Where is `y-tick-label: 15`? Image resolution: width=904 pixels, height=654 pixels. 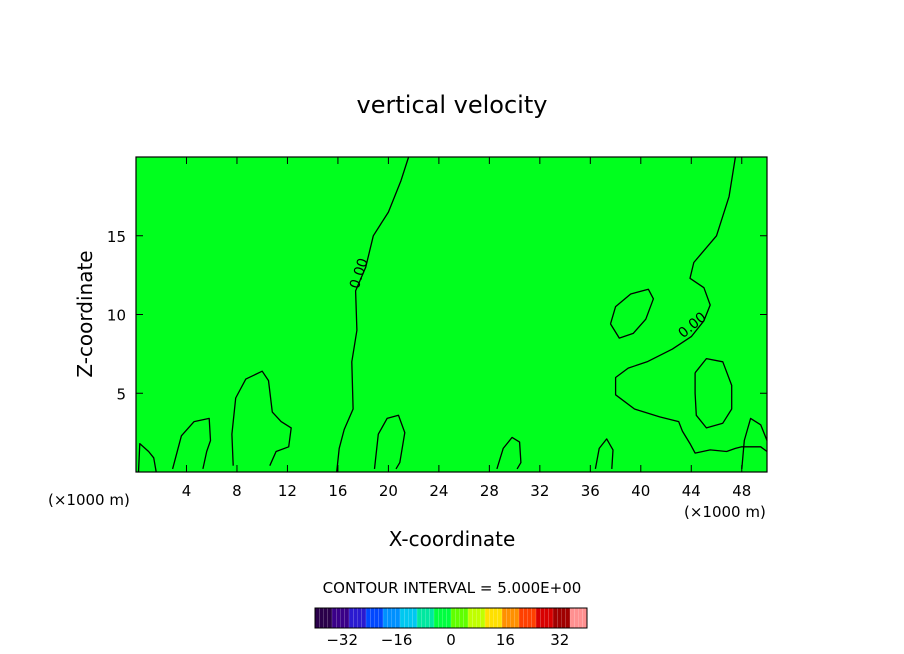
y-tick-label: 15 is located at coordinates (116, 237).